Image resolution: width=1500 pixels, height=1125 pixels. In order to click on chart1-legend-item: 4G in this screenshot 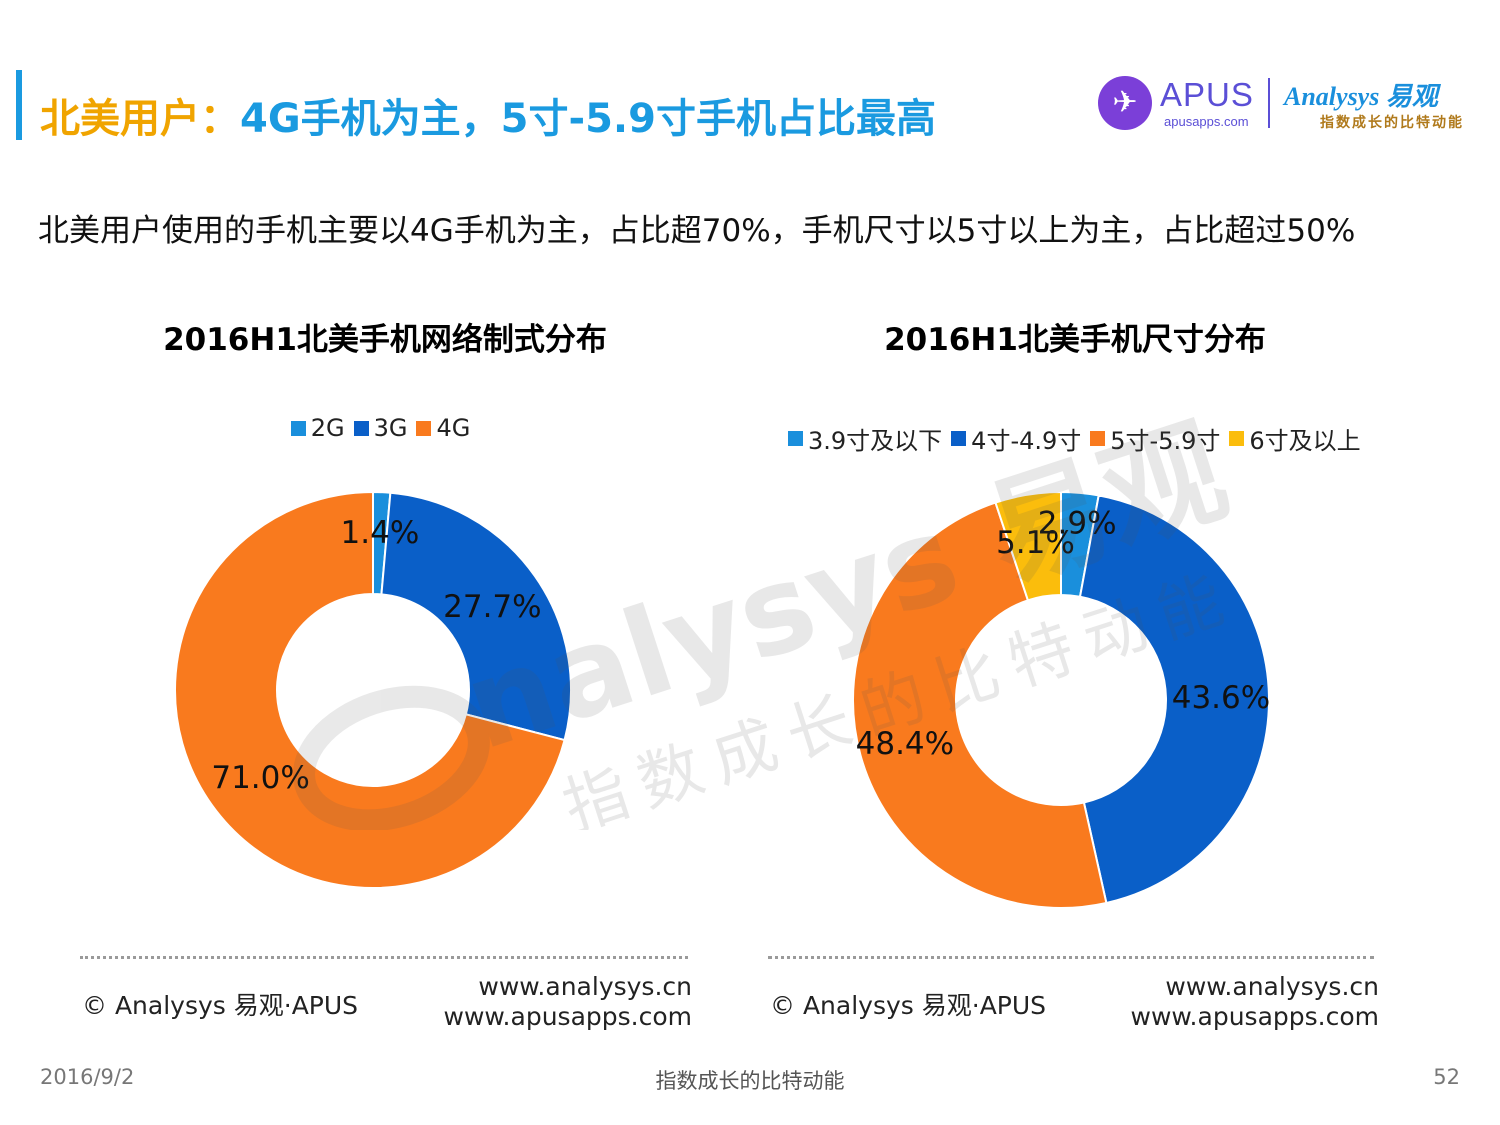, I will do `click(443, 428)`.